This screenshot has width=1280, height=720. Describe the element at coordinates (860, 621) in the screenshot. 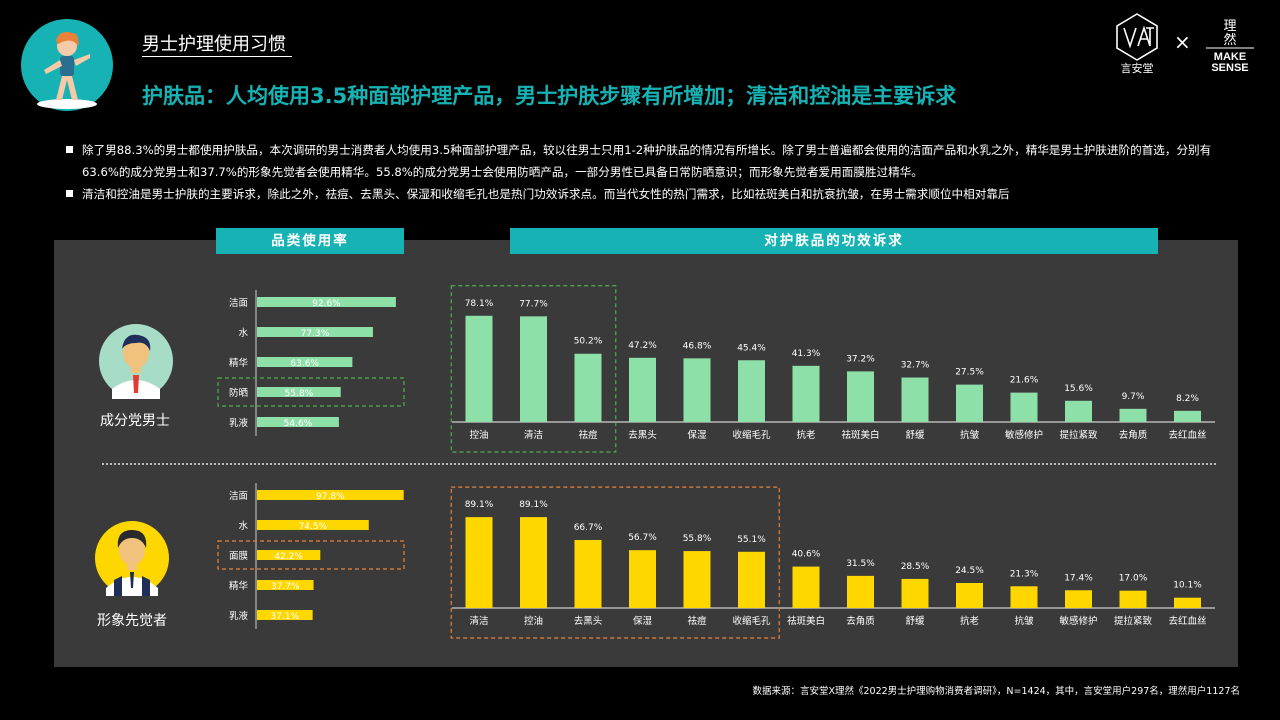

I see `vbar-category-label: 去角质` at that location.